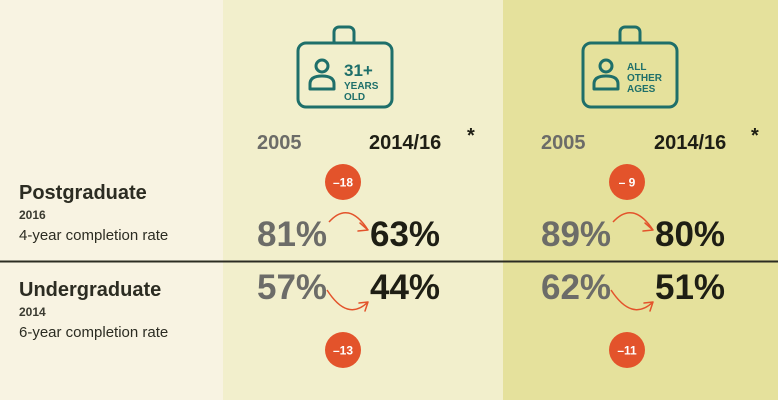 The height and width of the screenshot is (400, 778). I want to click on icon-label-line-3: OLD, so click(354, 97).